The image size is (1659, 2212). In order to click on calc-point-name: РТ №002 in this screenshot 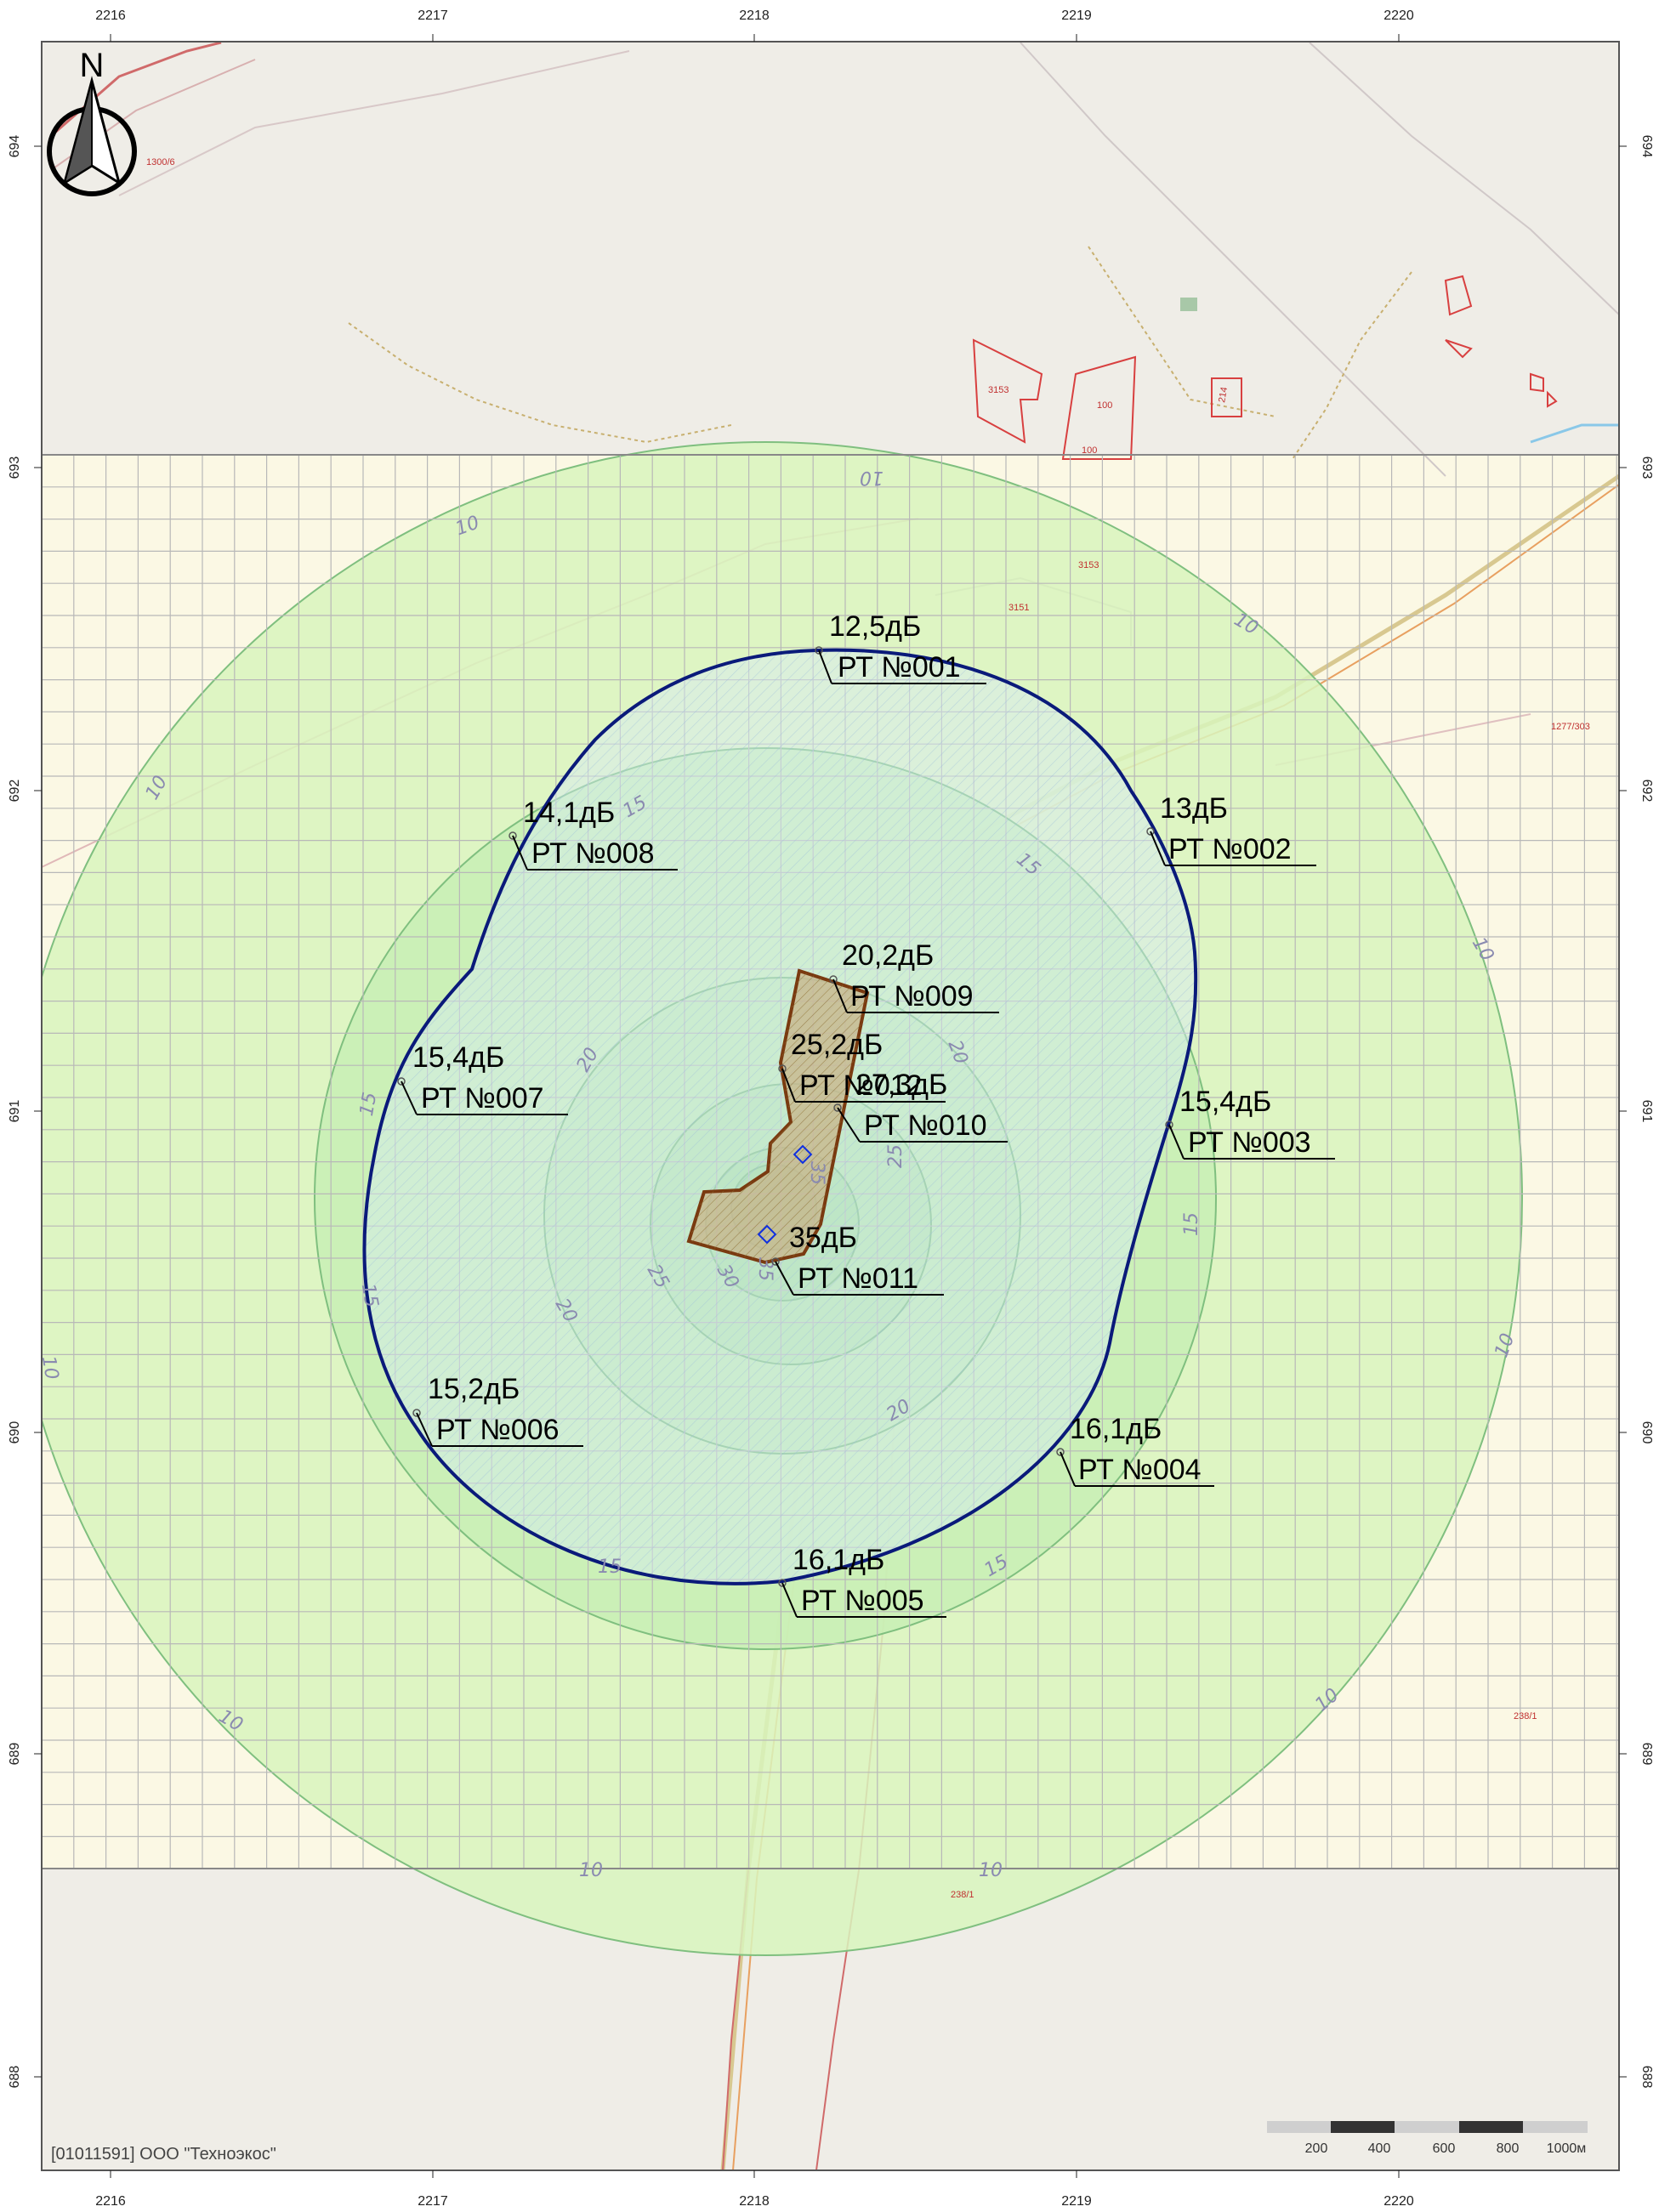, I will do `click(1230, 849)`.